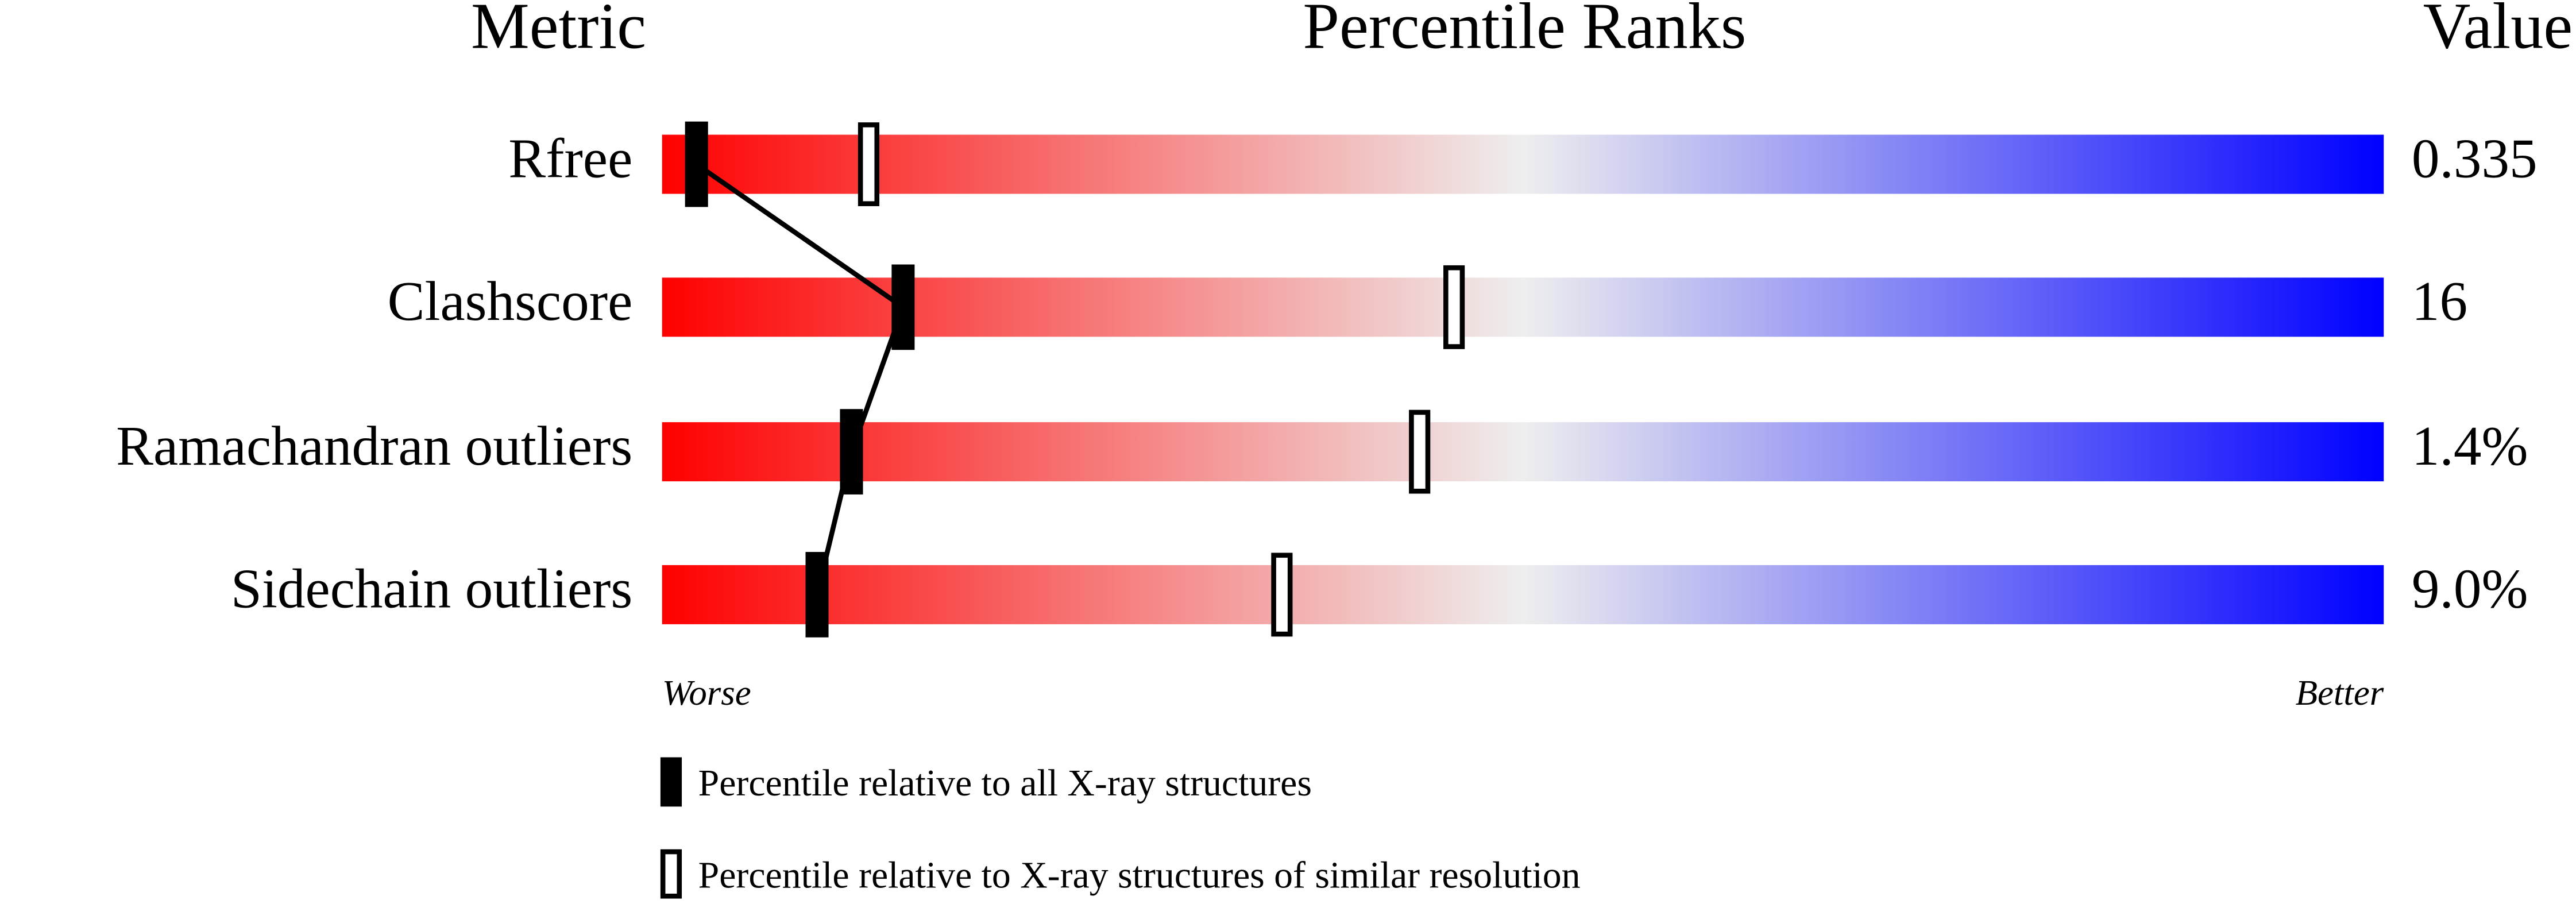 Image resolution: width=2576 pixels, height=904 pixels. I want to click on percentile-line, so click(800, 379).